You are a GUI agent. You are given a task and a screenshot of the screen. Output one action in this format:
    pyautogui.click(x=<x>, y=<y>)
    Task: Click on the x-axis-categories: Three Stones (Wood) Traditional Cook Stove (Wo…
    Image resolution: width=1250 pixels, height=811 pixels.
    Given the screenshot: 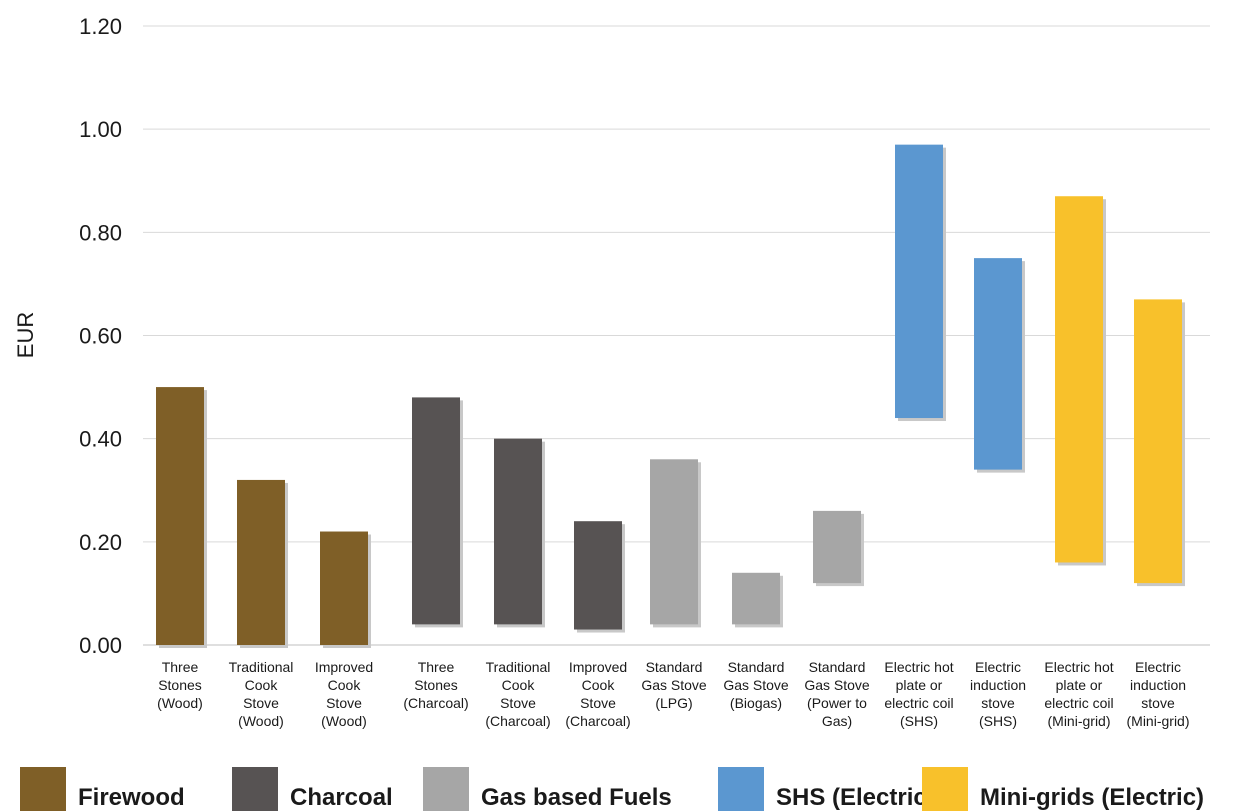 What is the action you would take?
    pyautogui.click(x=673, y=694)
    